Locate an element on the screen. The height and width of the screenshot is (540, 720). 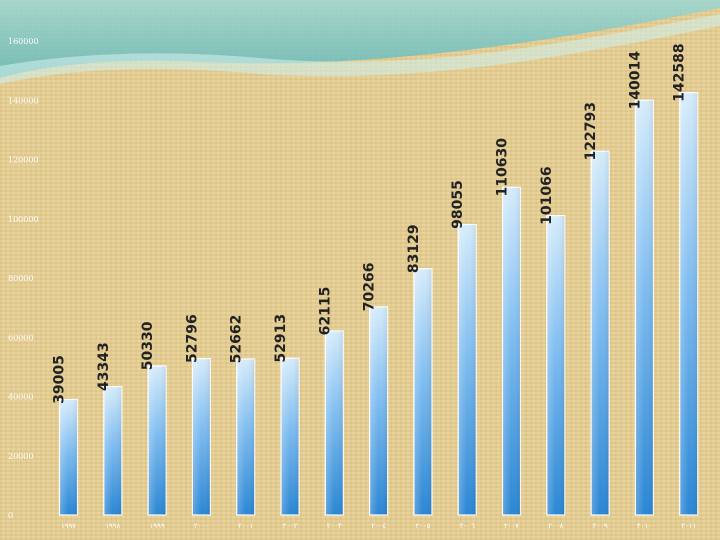
y-tick-label: 160000 is located at coordinates (23, 41).